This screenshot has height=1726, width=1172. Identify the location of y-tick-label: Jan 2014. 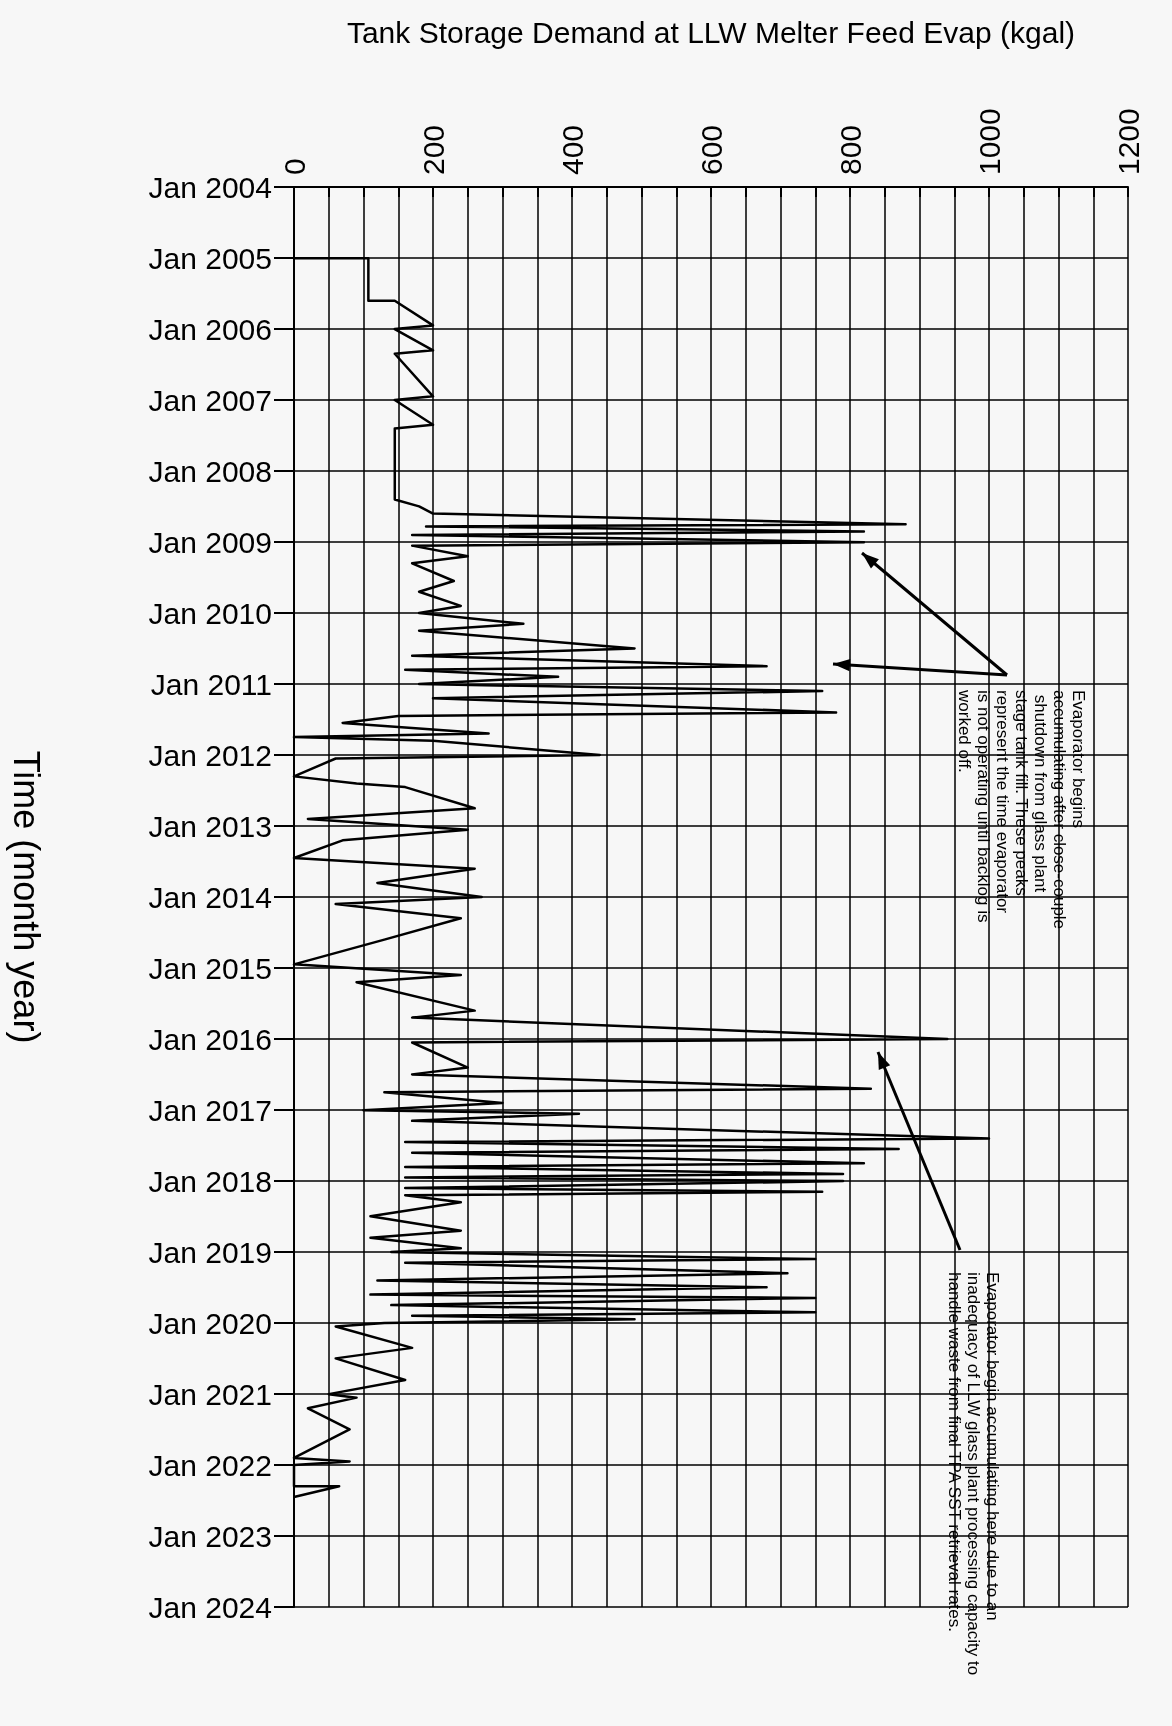
(210, 897).